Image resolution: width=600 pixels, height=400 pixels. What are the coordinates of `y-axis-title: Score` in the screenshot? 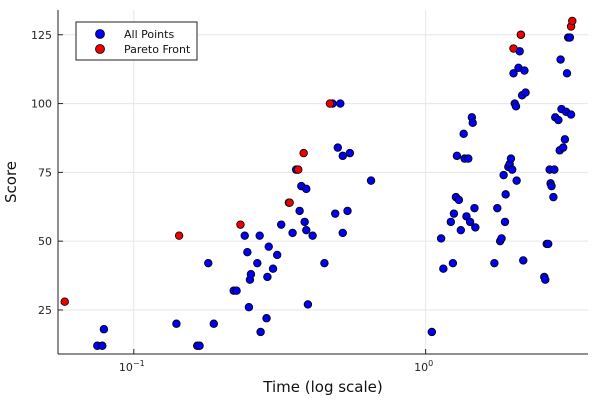 It's located at (11, 182).